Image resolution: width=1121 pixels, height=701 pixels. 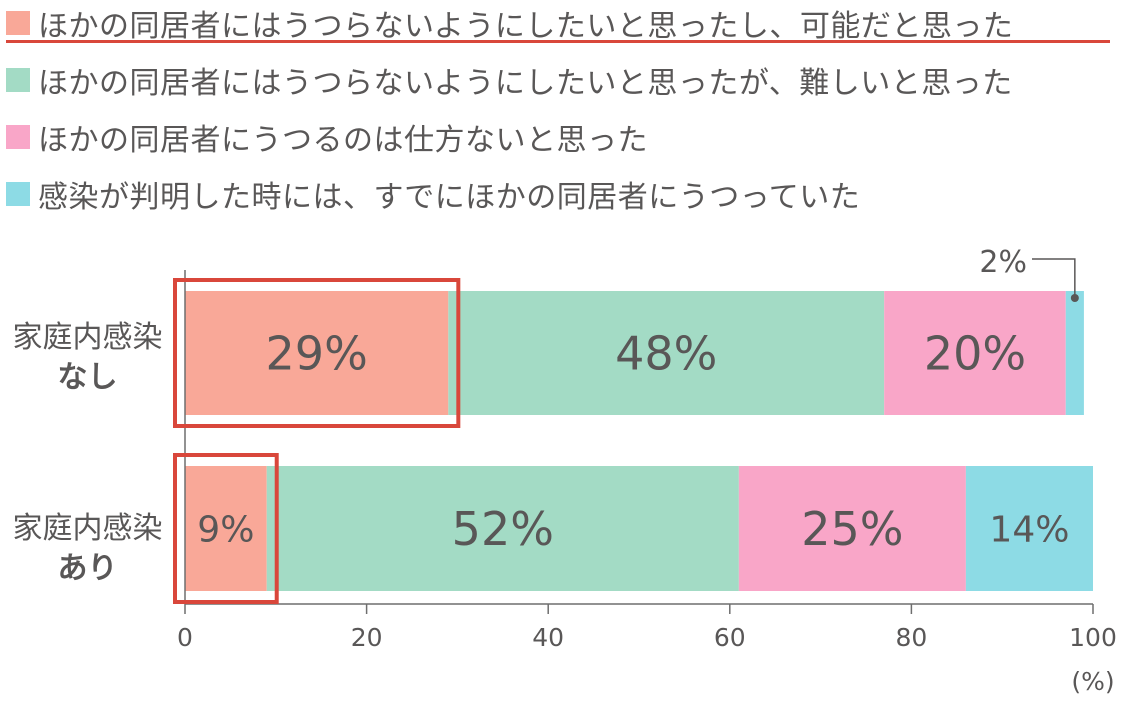 I want to click on data-label: 29%, so click(x=317, y=354).